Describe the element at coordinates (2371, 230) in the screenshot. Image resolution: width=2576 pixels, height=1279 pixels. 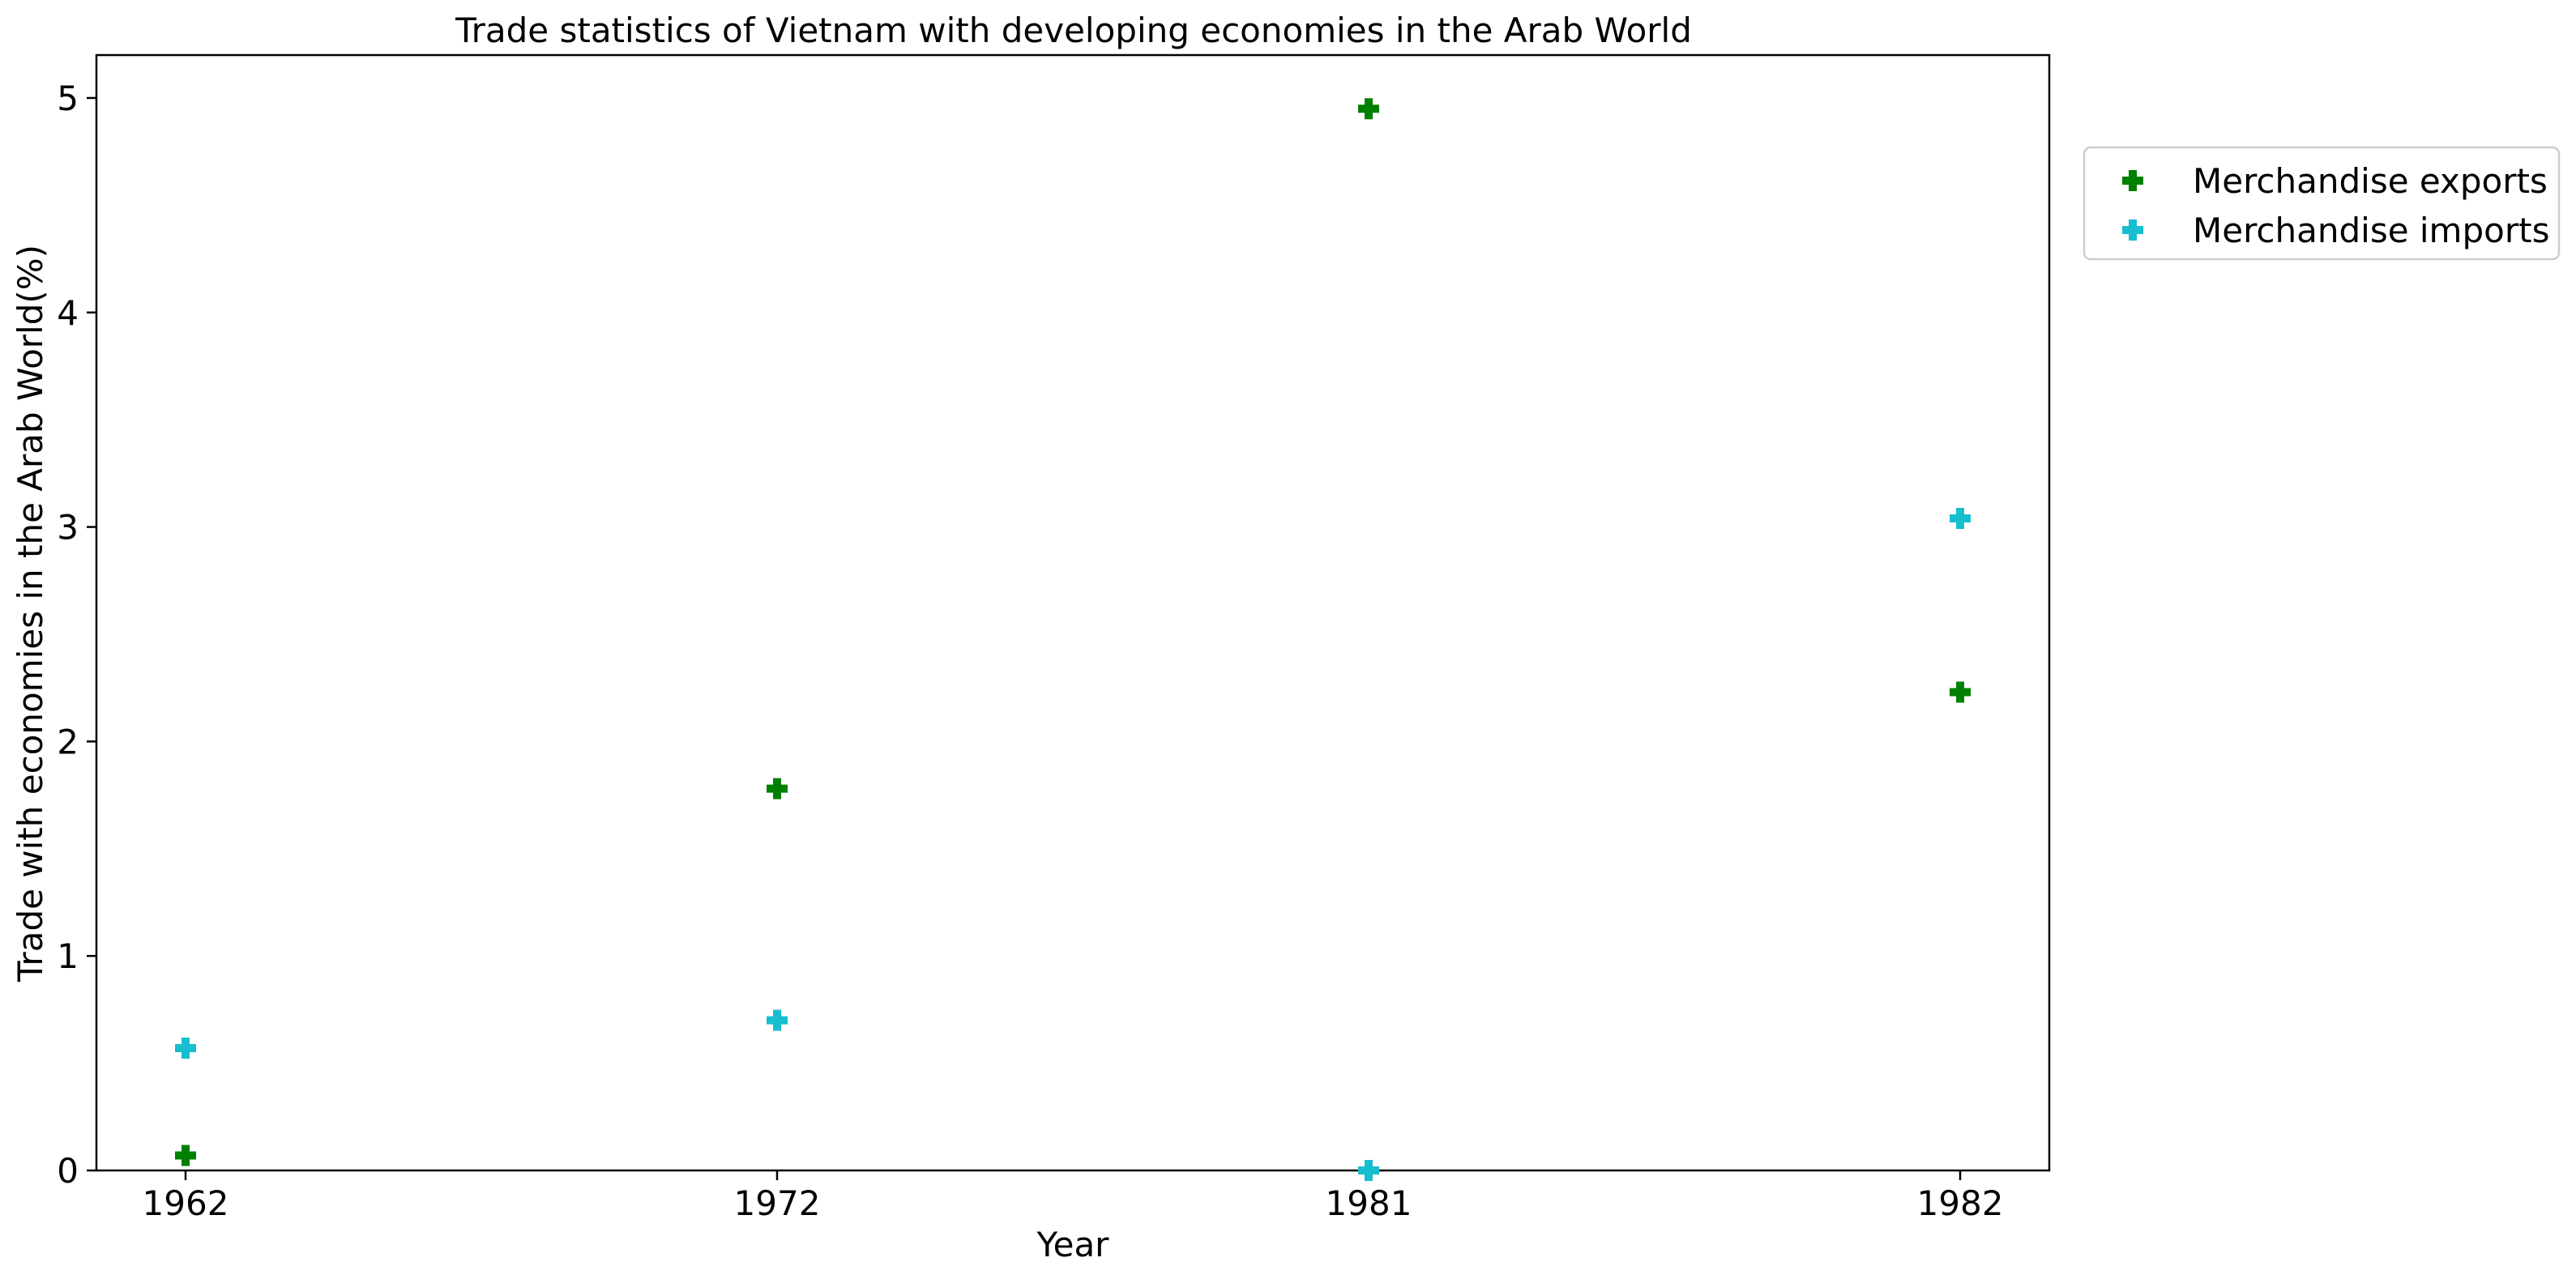
I see `legend-label: Merchandise imports` at that location.